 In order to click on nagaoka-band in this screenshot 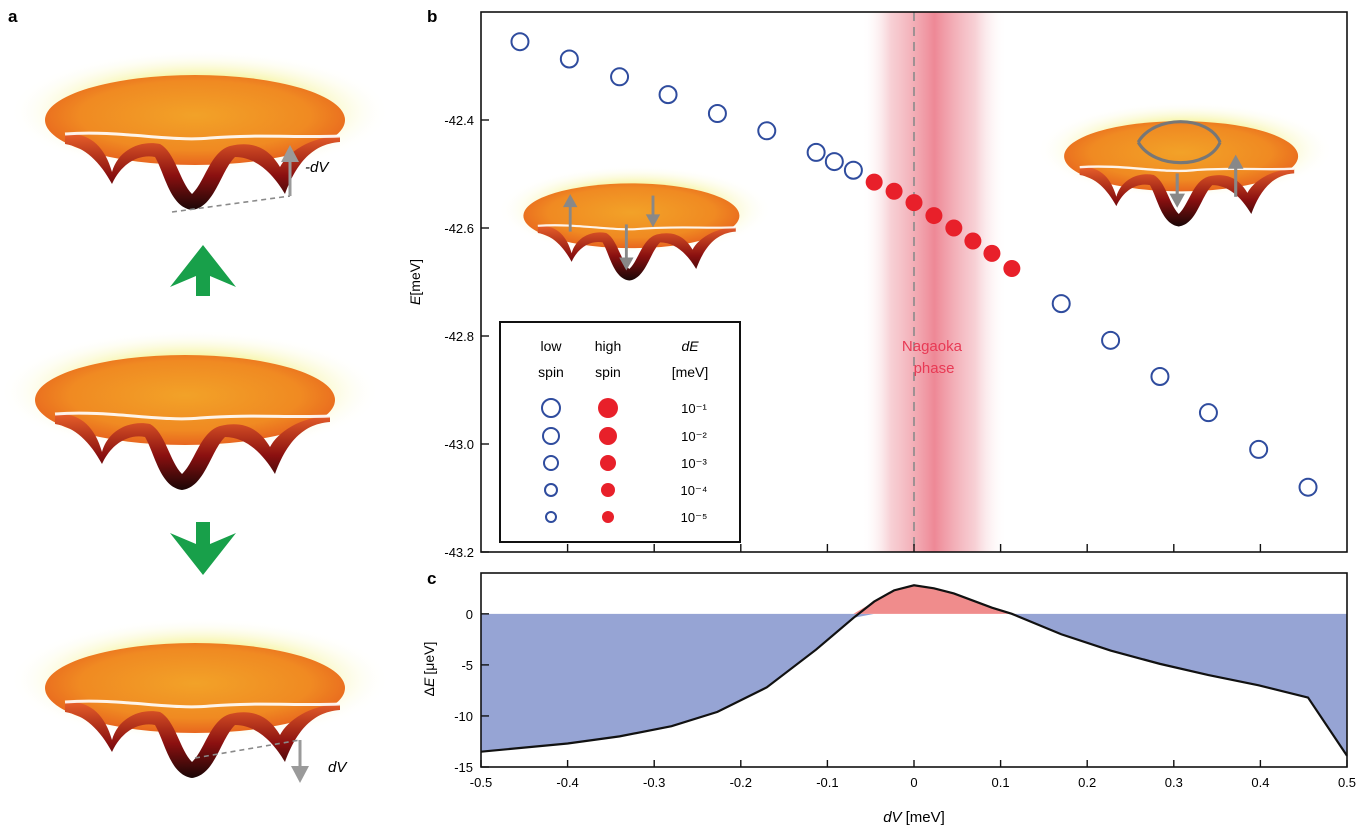, I will do `click(934, 282)`.